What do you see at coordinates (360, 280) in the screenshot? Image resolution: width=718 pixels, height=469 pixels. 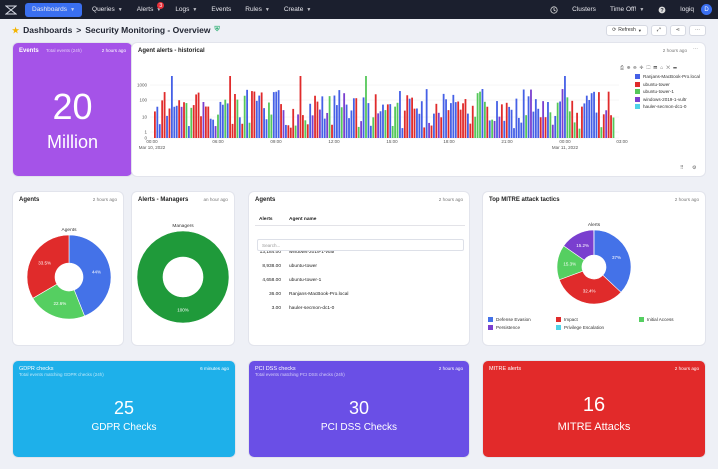 I see `table-row: 4,658.00 ubuntu-tower-1` at bounding box center [360, 280].